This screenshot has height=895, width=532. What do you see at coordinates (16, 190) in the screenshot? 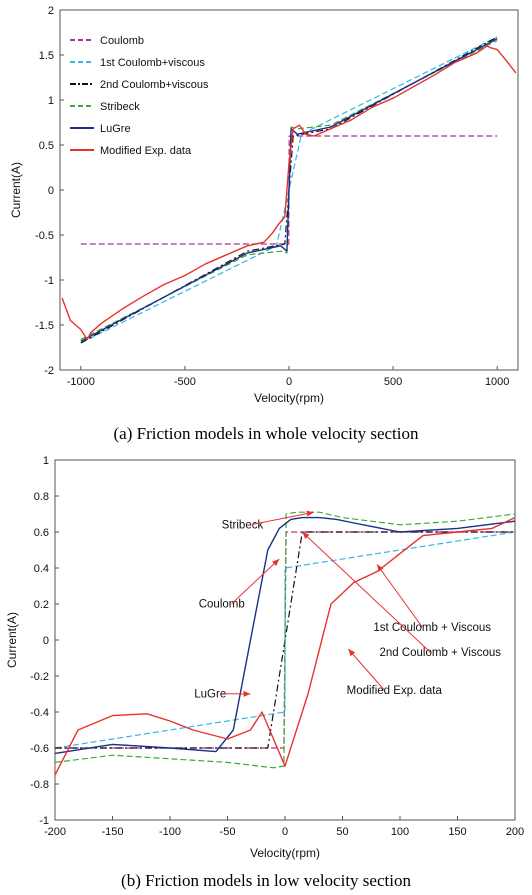
I see `chart-a-ylabel: Current(A)` at bounding box center [16, 190].